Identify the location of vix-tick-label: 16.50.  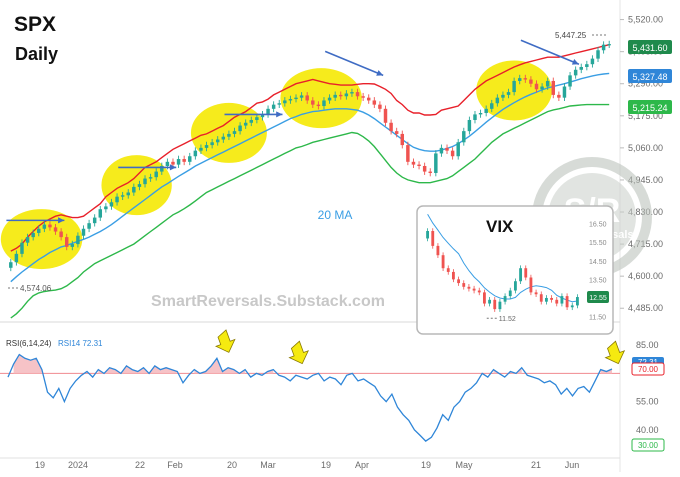
(598, 225).